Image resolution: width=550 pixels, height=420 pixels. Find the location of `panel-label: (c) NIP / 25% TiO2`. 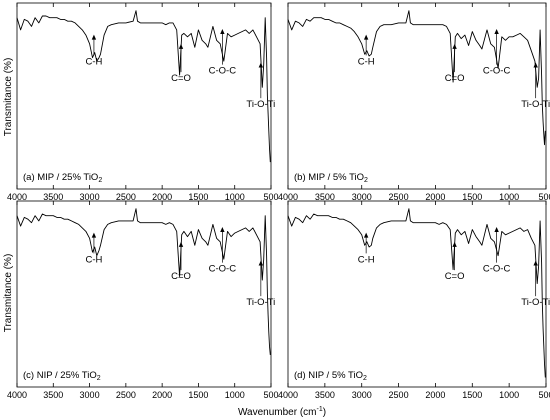

panel-label: (c) NIP / 25% TiO2 is located at coordinates (62, 376).